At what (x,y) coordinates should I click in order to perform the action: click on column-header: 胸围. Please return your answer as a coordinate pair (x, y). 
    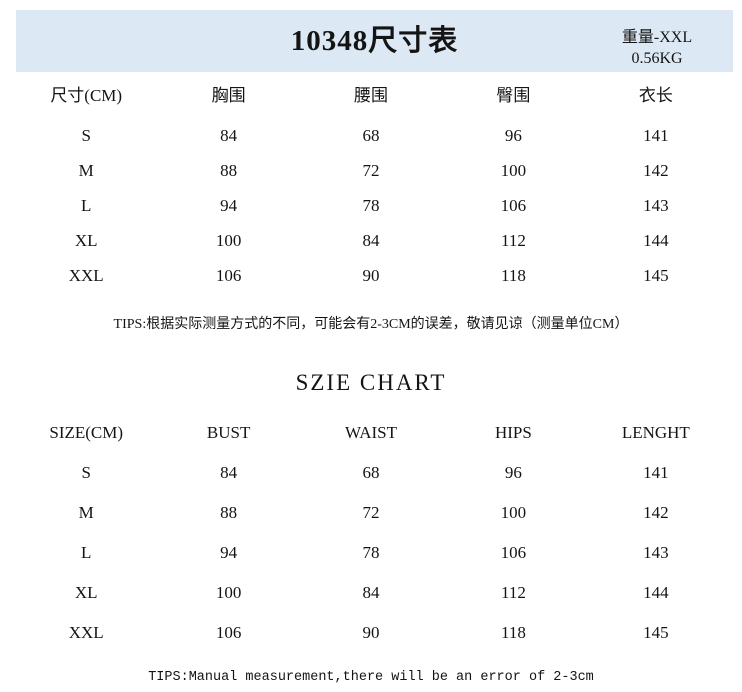
    Looking at the image, I should click on (228, 95).